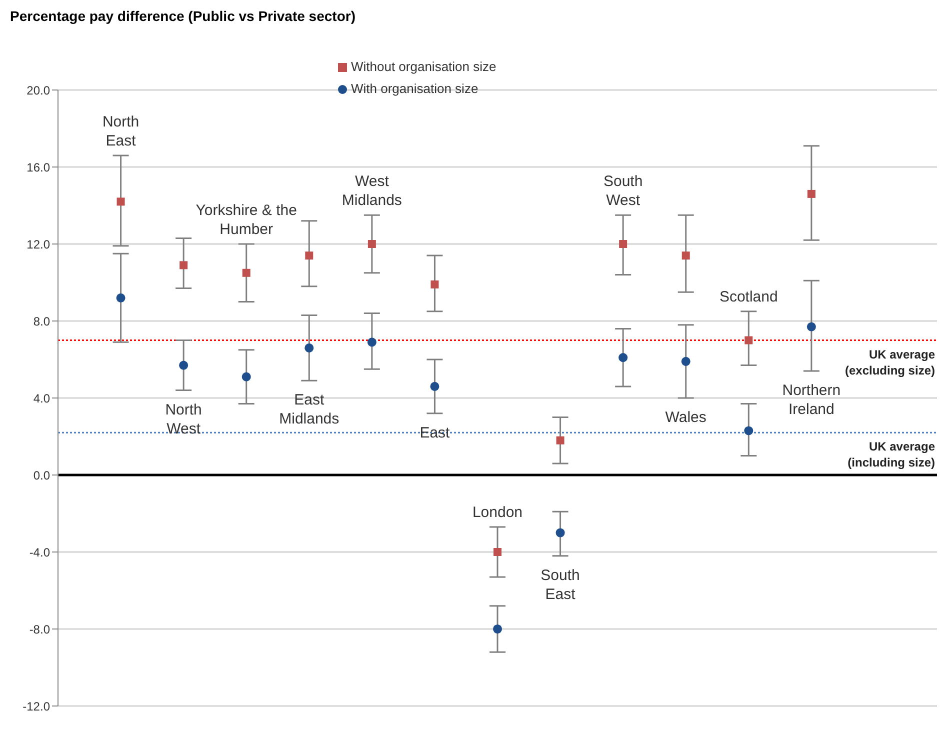  Describe the element at coordinates (890, 362) in the screenshot. I see `ref-line-label: UK average (excluding size)` at that location.